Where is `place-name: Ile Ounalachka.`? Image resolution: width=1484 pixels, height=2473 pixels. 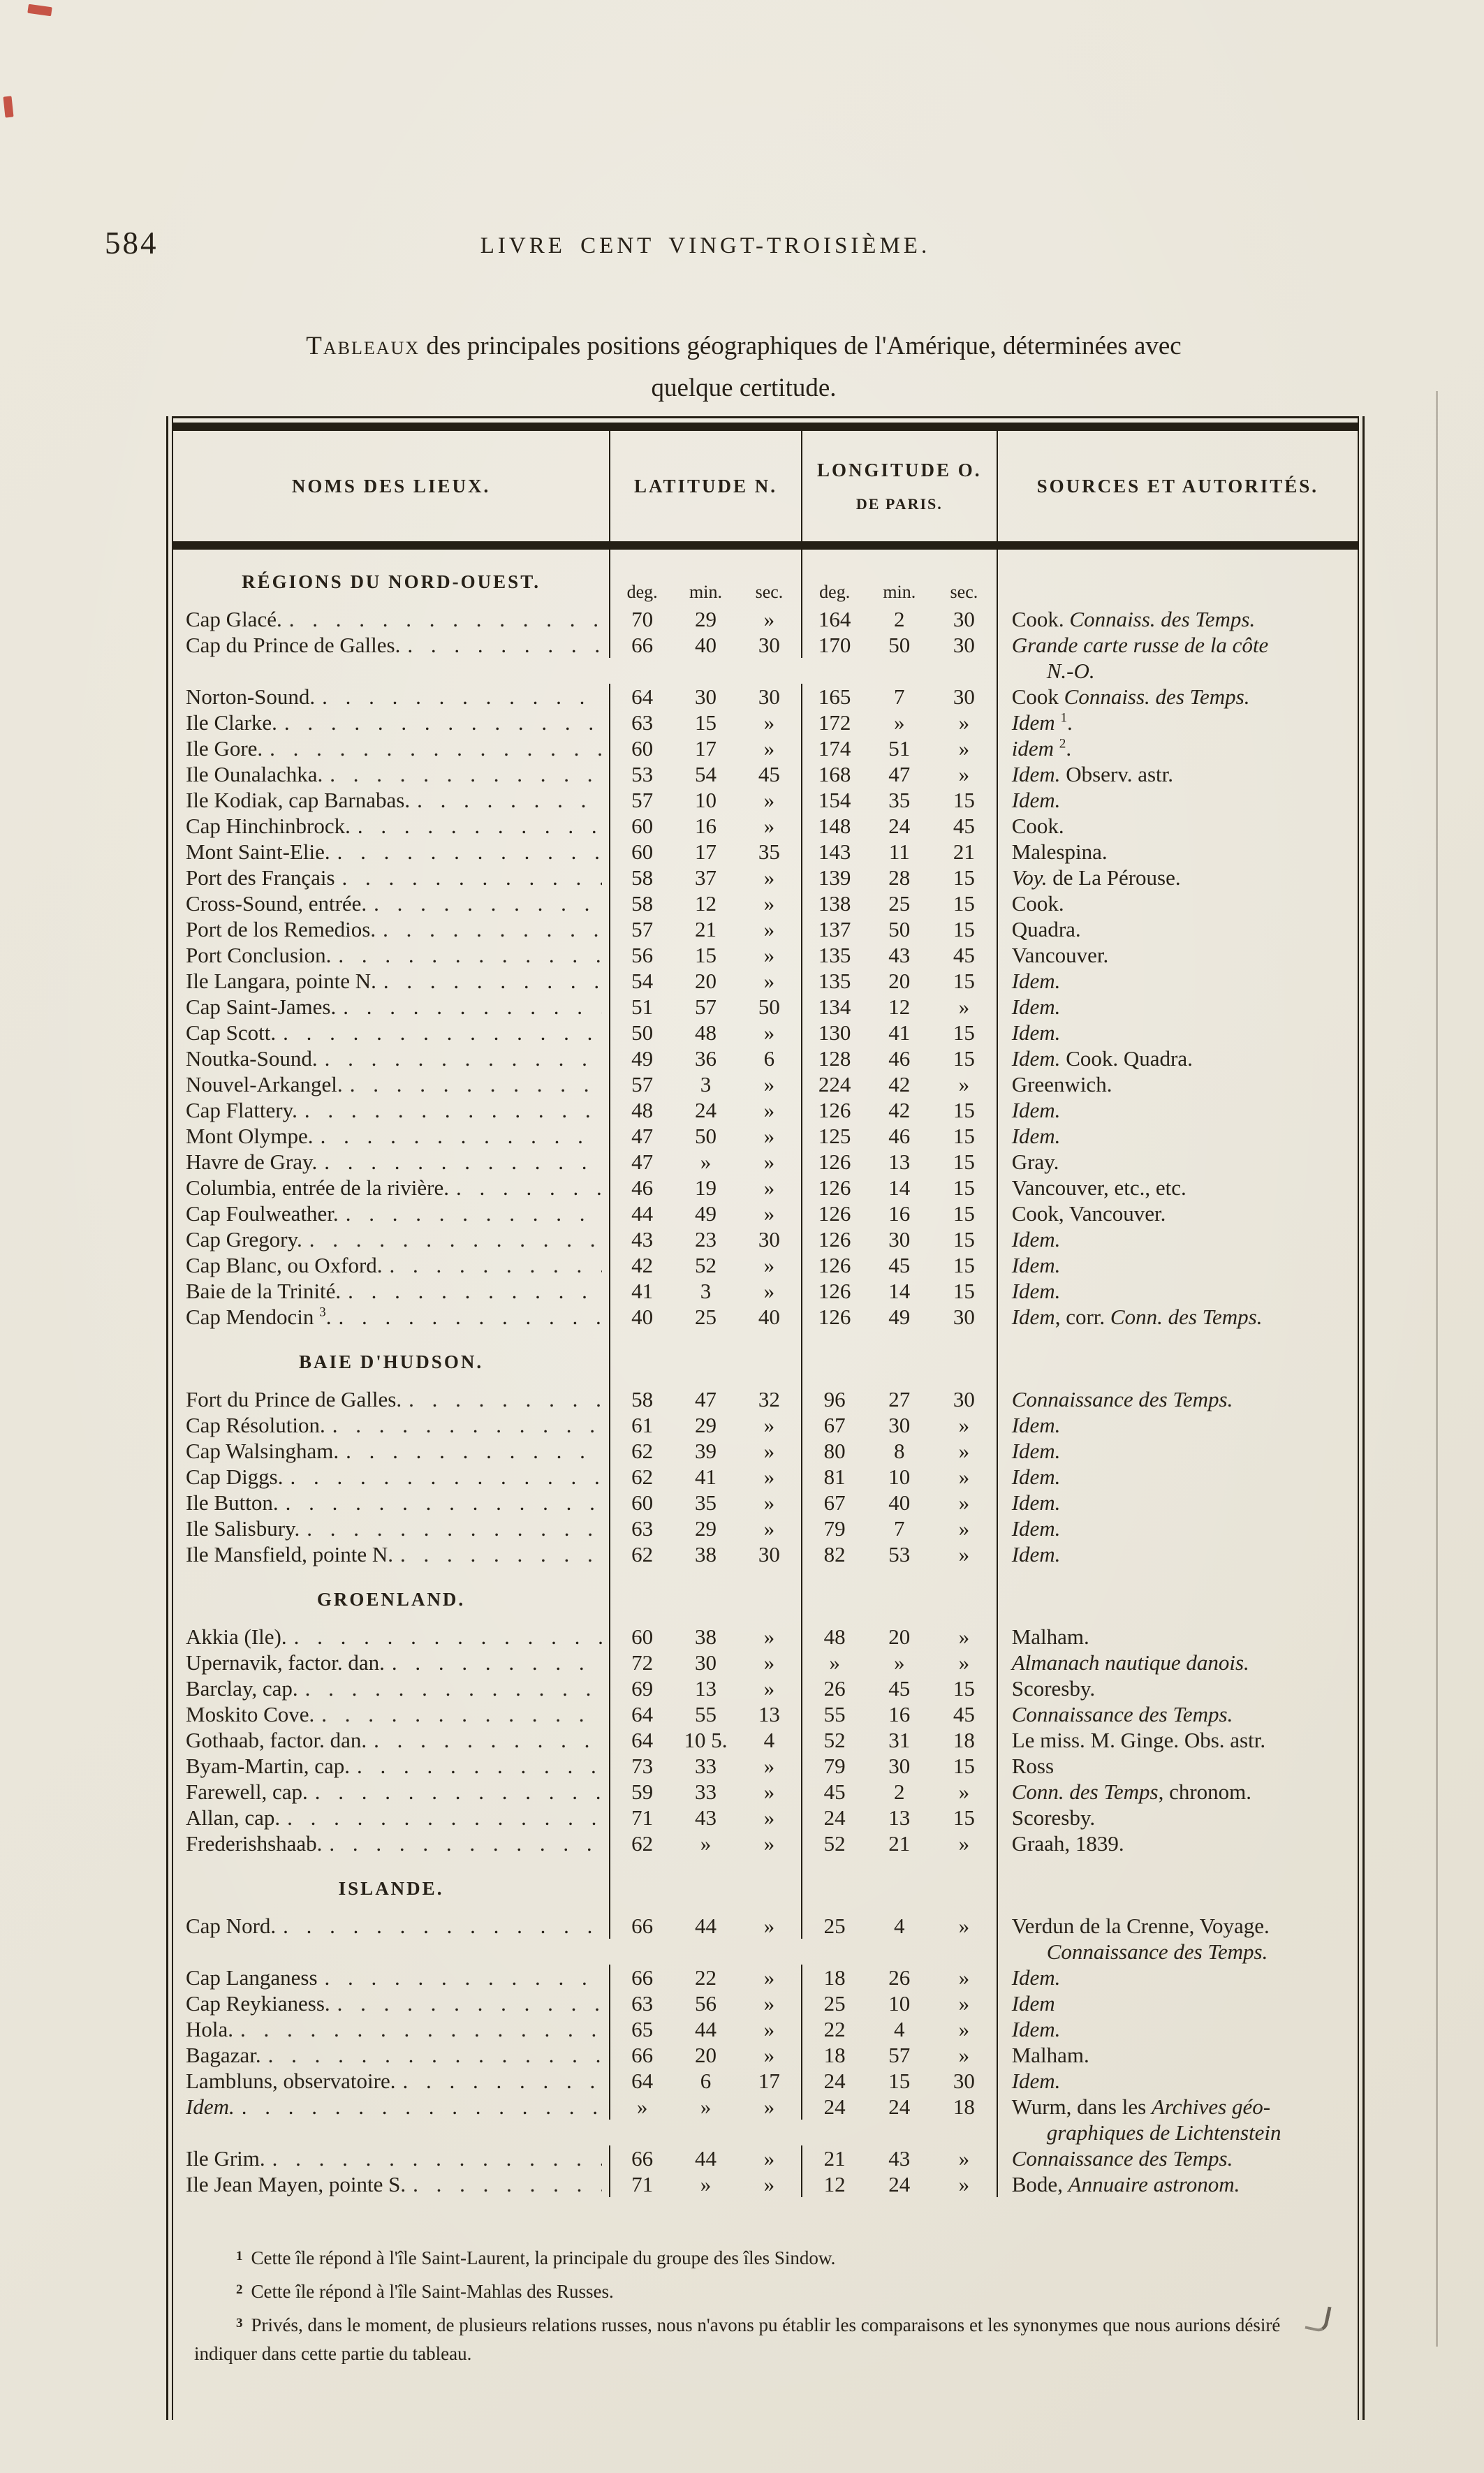 place-name: Ile Ounalachka. is located at coordinates (255, 774).